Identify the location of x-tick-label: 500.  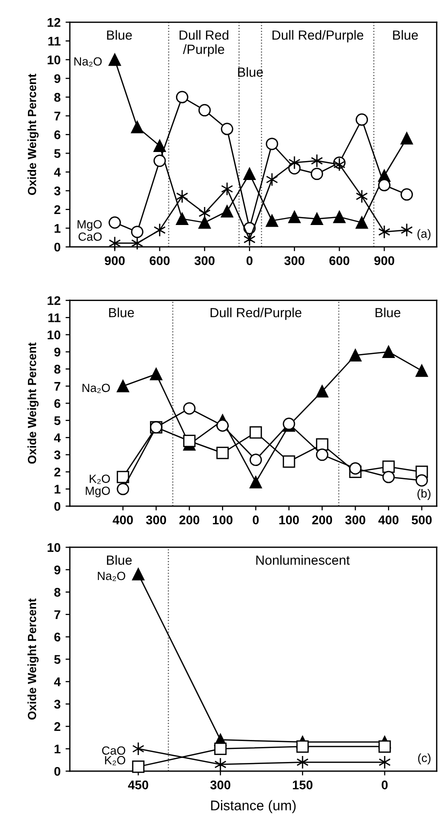
(422, 520).